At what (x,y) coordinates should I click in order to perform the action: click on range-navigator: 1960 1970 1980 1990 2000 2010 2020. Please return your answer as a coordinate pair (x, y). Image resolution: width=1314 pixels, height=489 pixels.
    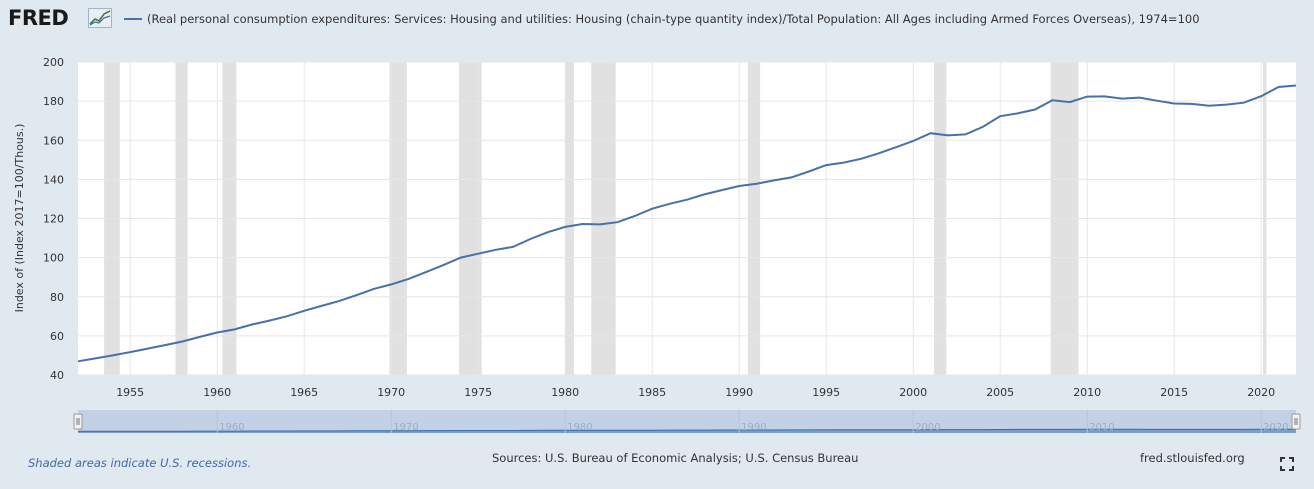
    Looking at the image, I should click on (687, 421).